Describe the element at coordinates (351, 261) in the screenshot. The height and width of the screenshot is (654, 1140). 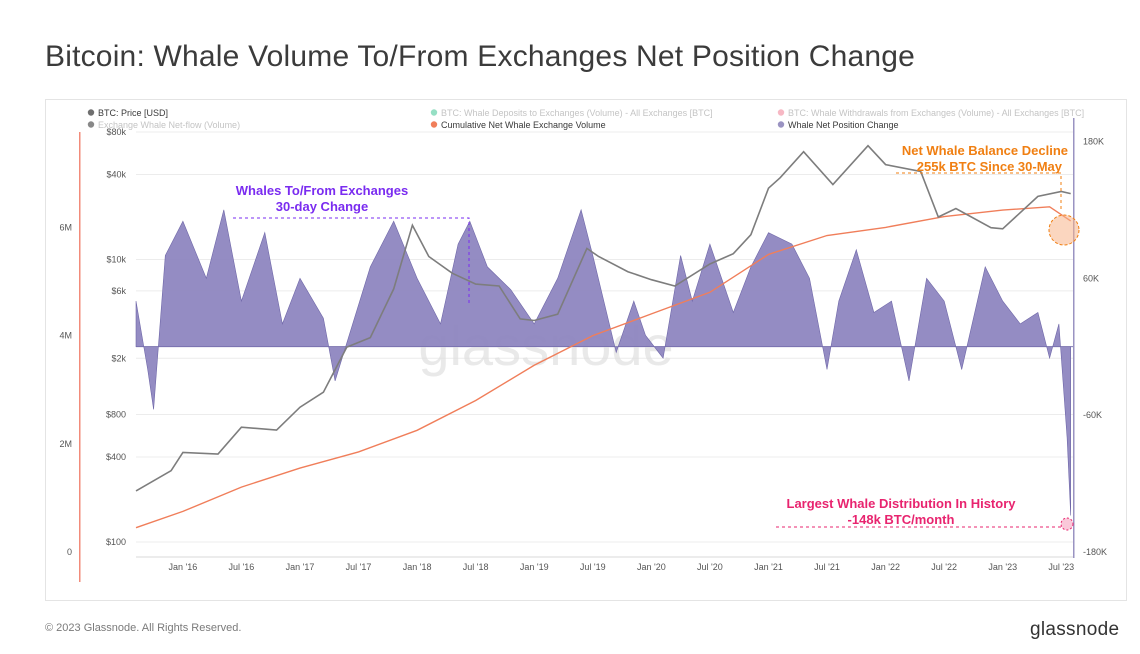
I see `annotation-whales-bracket` at that location.